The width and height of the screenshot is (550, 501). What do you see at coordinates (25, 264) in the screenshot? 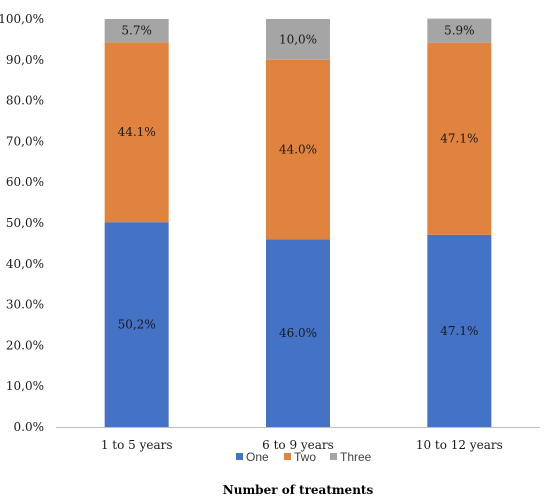
I see `y-tick-label: 40,0%` at bounding box center [25, 264].